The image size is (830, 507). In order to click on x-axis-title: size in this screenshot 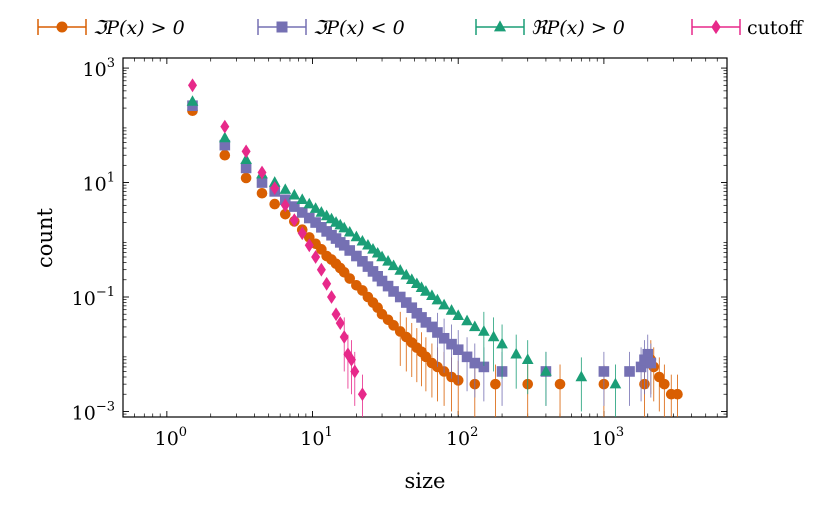, I will do `click(425, 481)`.